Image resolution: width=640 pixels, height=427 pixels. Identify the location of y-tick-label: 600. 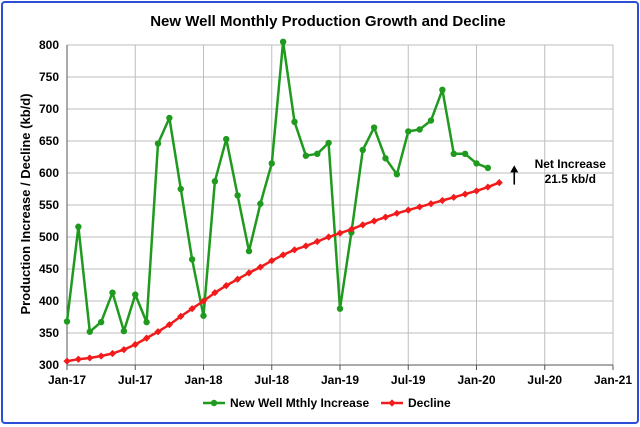
(49, 173).